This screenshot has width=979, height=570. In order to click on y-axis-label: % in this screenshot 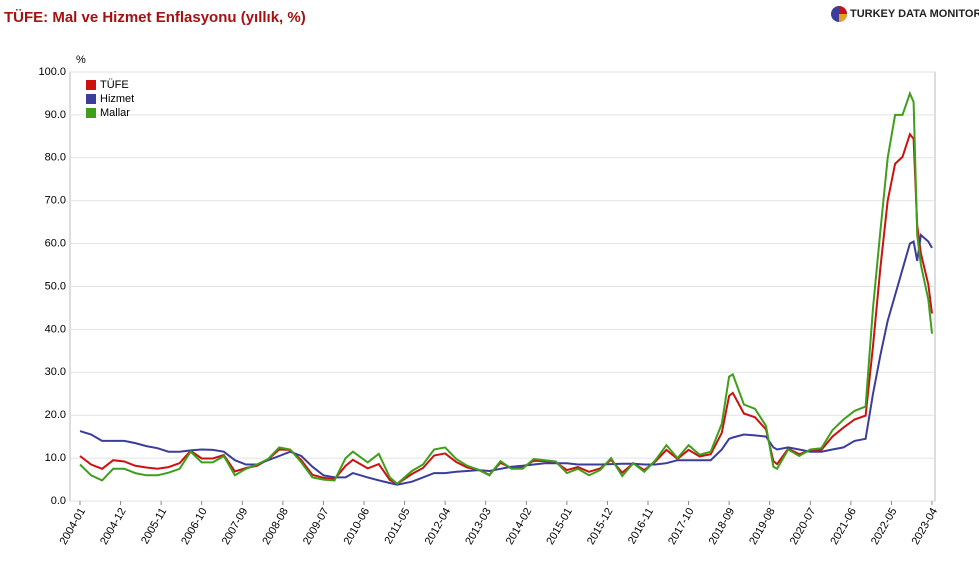, I will do `click(81, 60)`.